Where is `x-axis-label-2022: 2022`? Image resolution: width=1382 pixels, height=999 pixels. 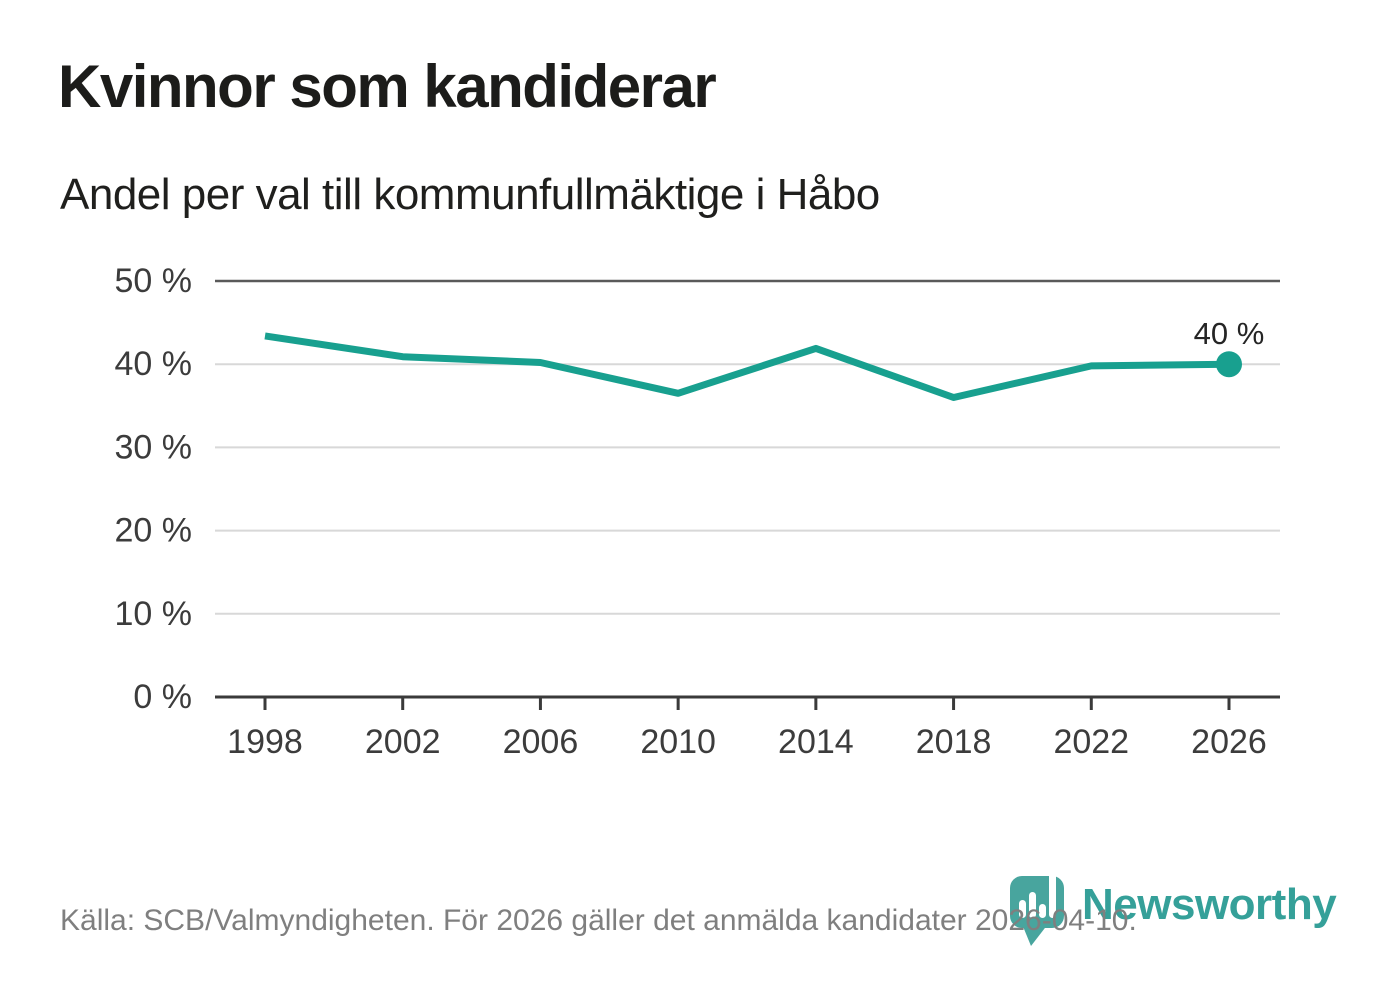
x-axis-label-2022: 2022 is located at coordinates (1091, 742).